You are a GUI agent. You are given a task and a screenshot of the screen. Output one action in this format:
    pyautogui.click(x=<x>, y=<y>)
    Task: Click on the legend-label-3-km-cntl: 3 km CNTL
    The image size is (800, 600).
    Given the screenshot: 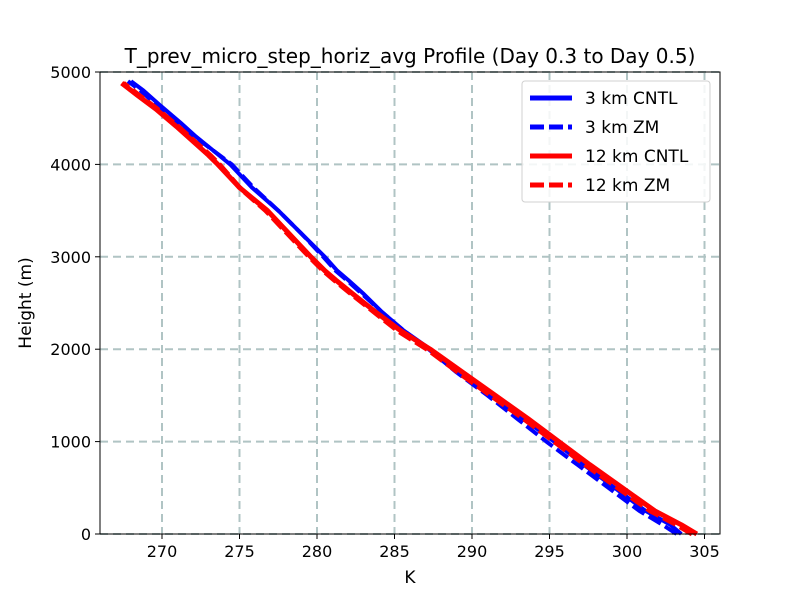 What is the action you would take?
    pyautogui.click(x=631, y=99)
    